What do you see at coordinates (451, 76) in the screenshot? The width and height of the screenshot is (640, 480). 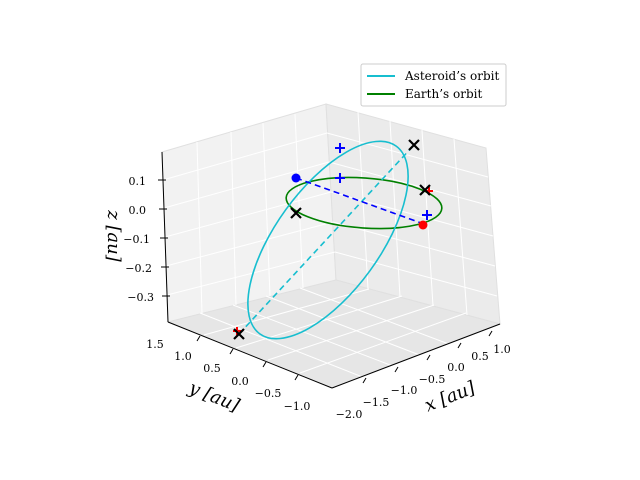 I see `legend-label-asteroid: Asteroid’s orbit` at bounding box center [451, 76].